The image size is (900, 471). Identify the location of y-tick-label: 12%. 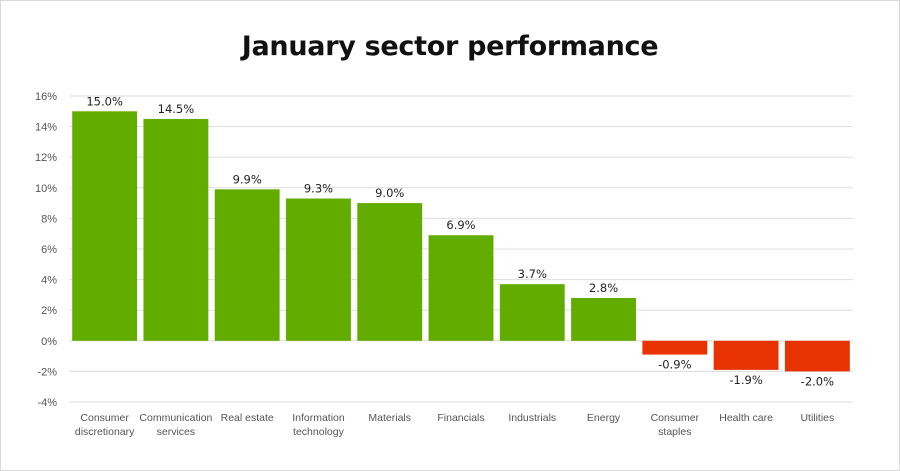
(46, 158).